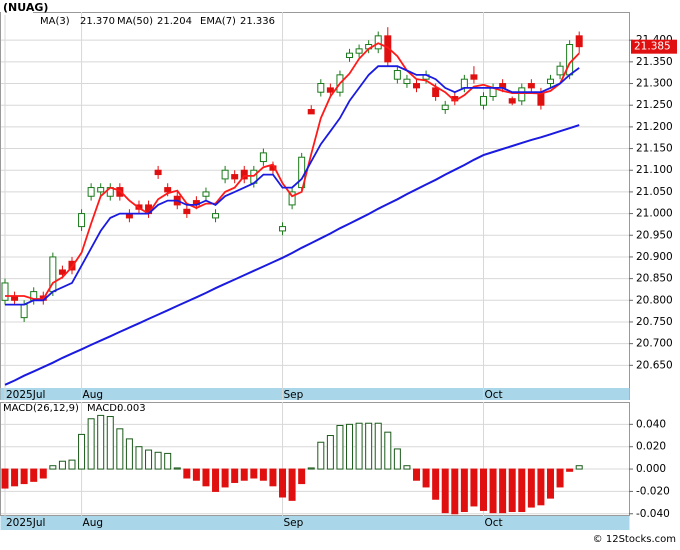 This screenshot has height=550, width=680. I want to click on macd-legend-name: MACD:, so click(103, 408).